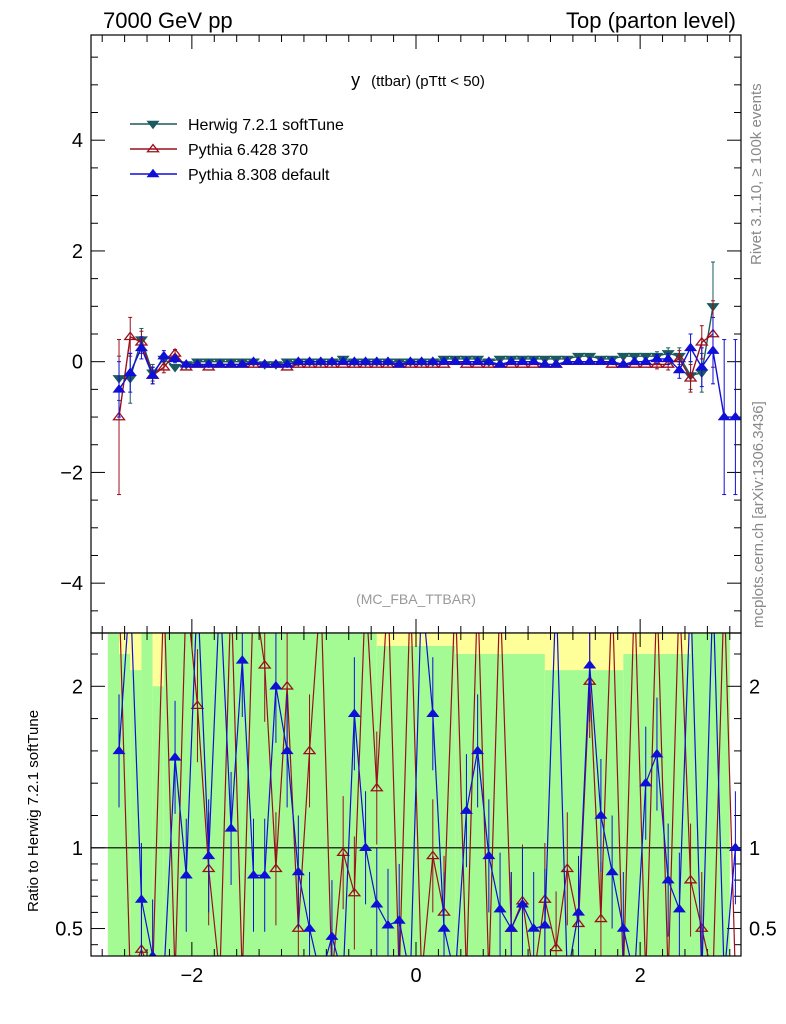 The width and height of the screenshot is (786, 1024). What do you see at coordinates (415, 976) in the screenshot?
I see `x-tick-label: 0` at bounding box center [415, 976].